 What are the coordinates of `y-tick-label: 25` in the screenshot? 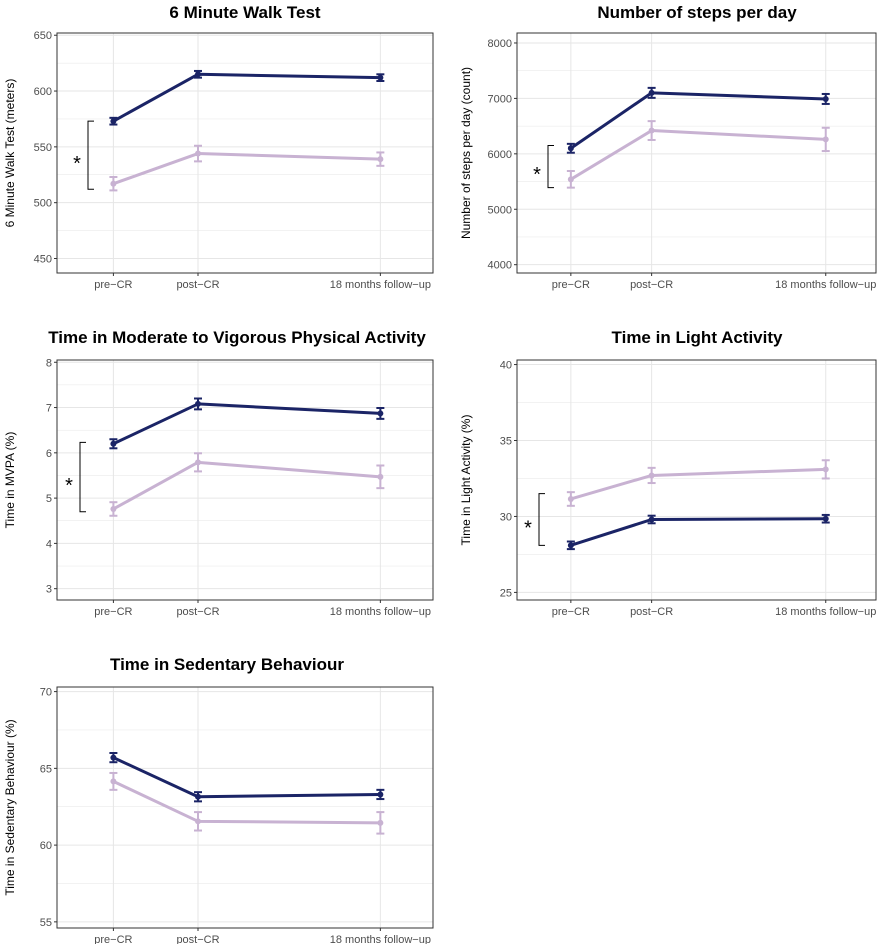 It's located at (506, 593).